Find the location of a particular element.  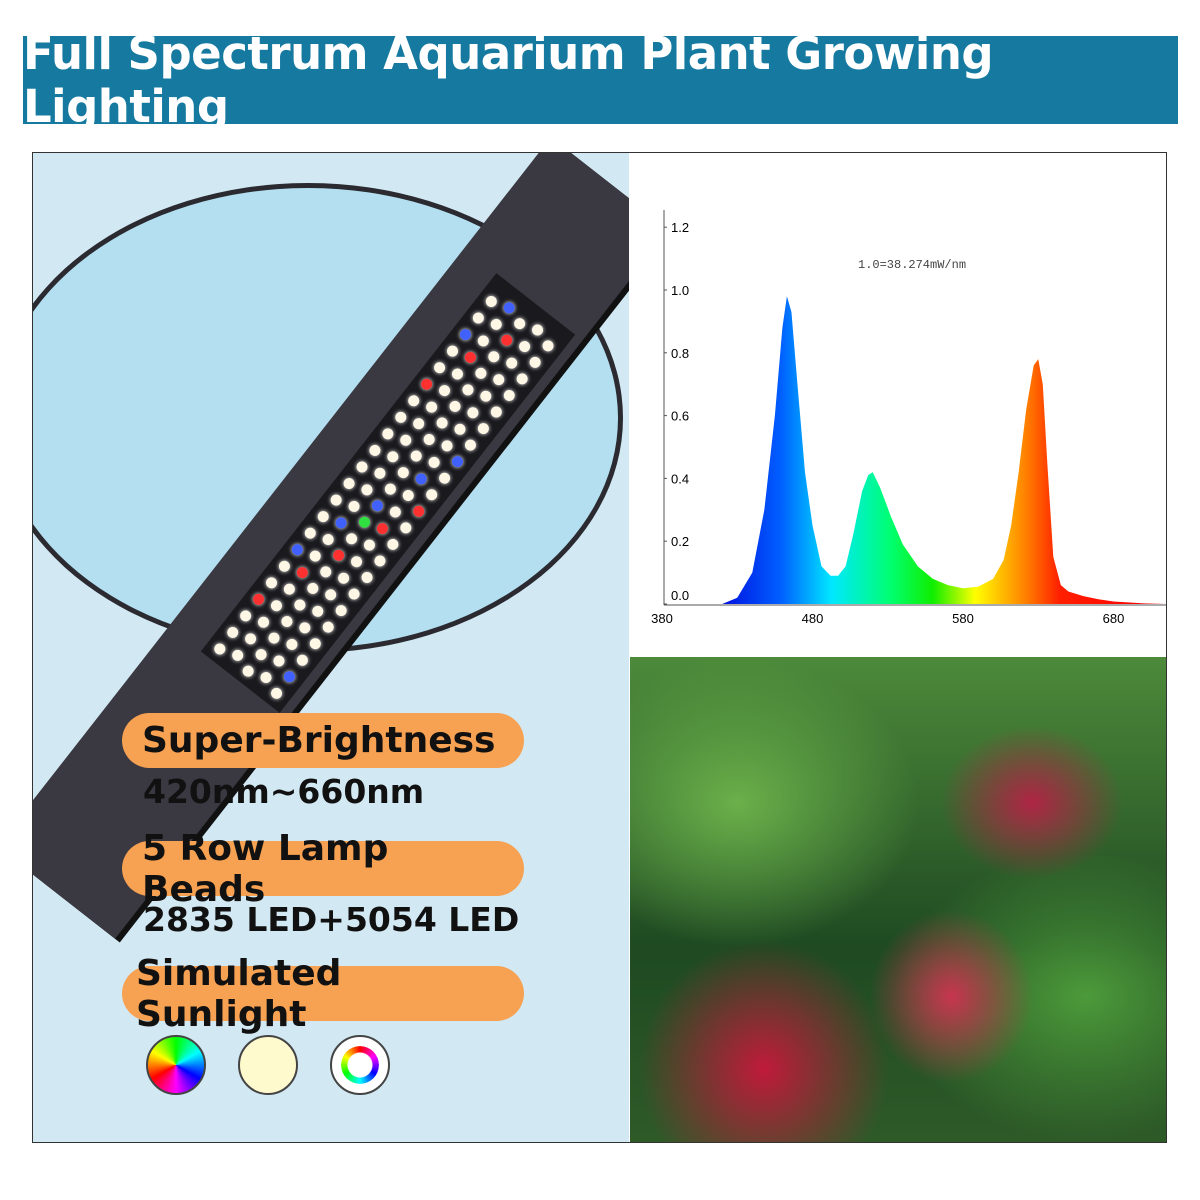

feature-pill-sunlight: Simulated Sunlight is located at coordinates (323, 994).